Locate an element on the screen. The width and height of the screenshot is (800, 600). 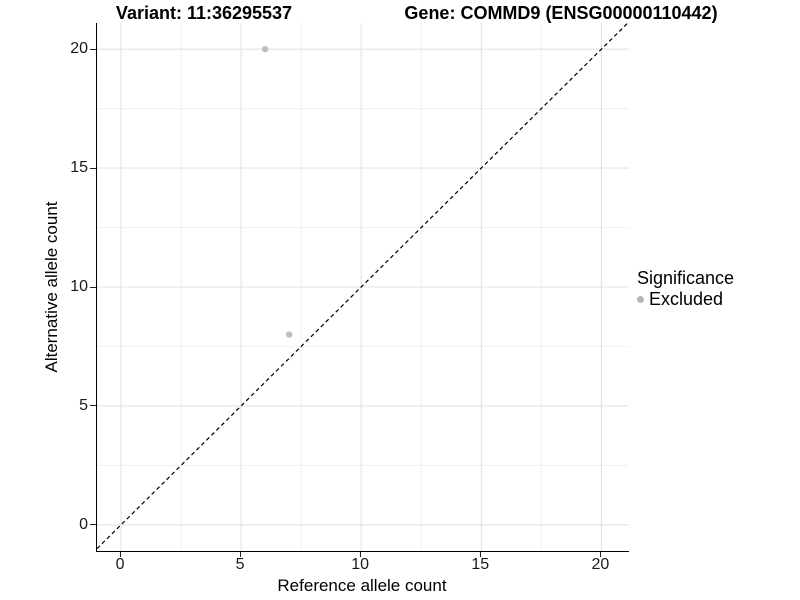
legend: Significance Excluded is located at coordinates (685, 288).